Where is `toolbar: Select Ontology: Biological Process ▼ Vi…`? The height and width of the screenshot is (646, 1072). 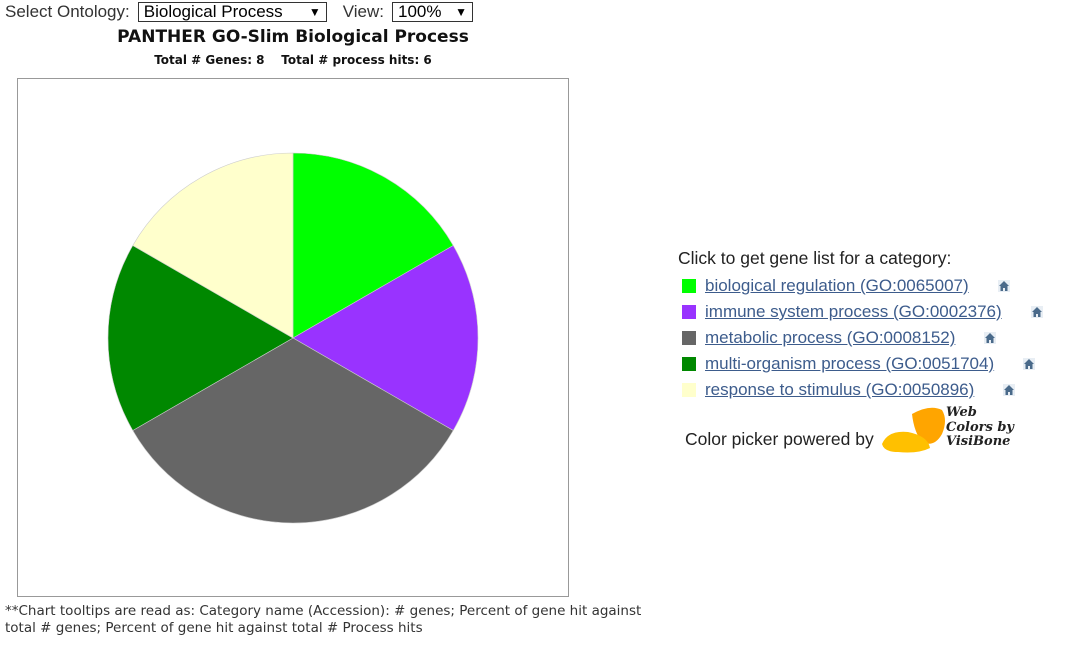 toolbar: Select Ontology: Biological Process ▼ Vi… is located at coordinates (239, 12).